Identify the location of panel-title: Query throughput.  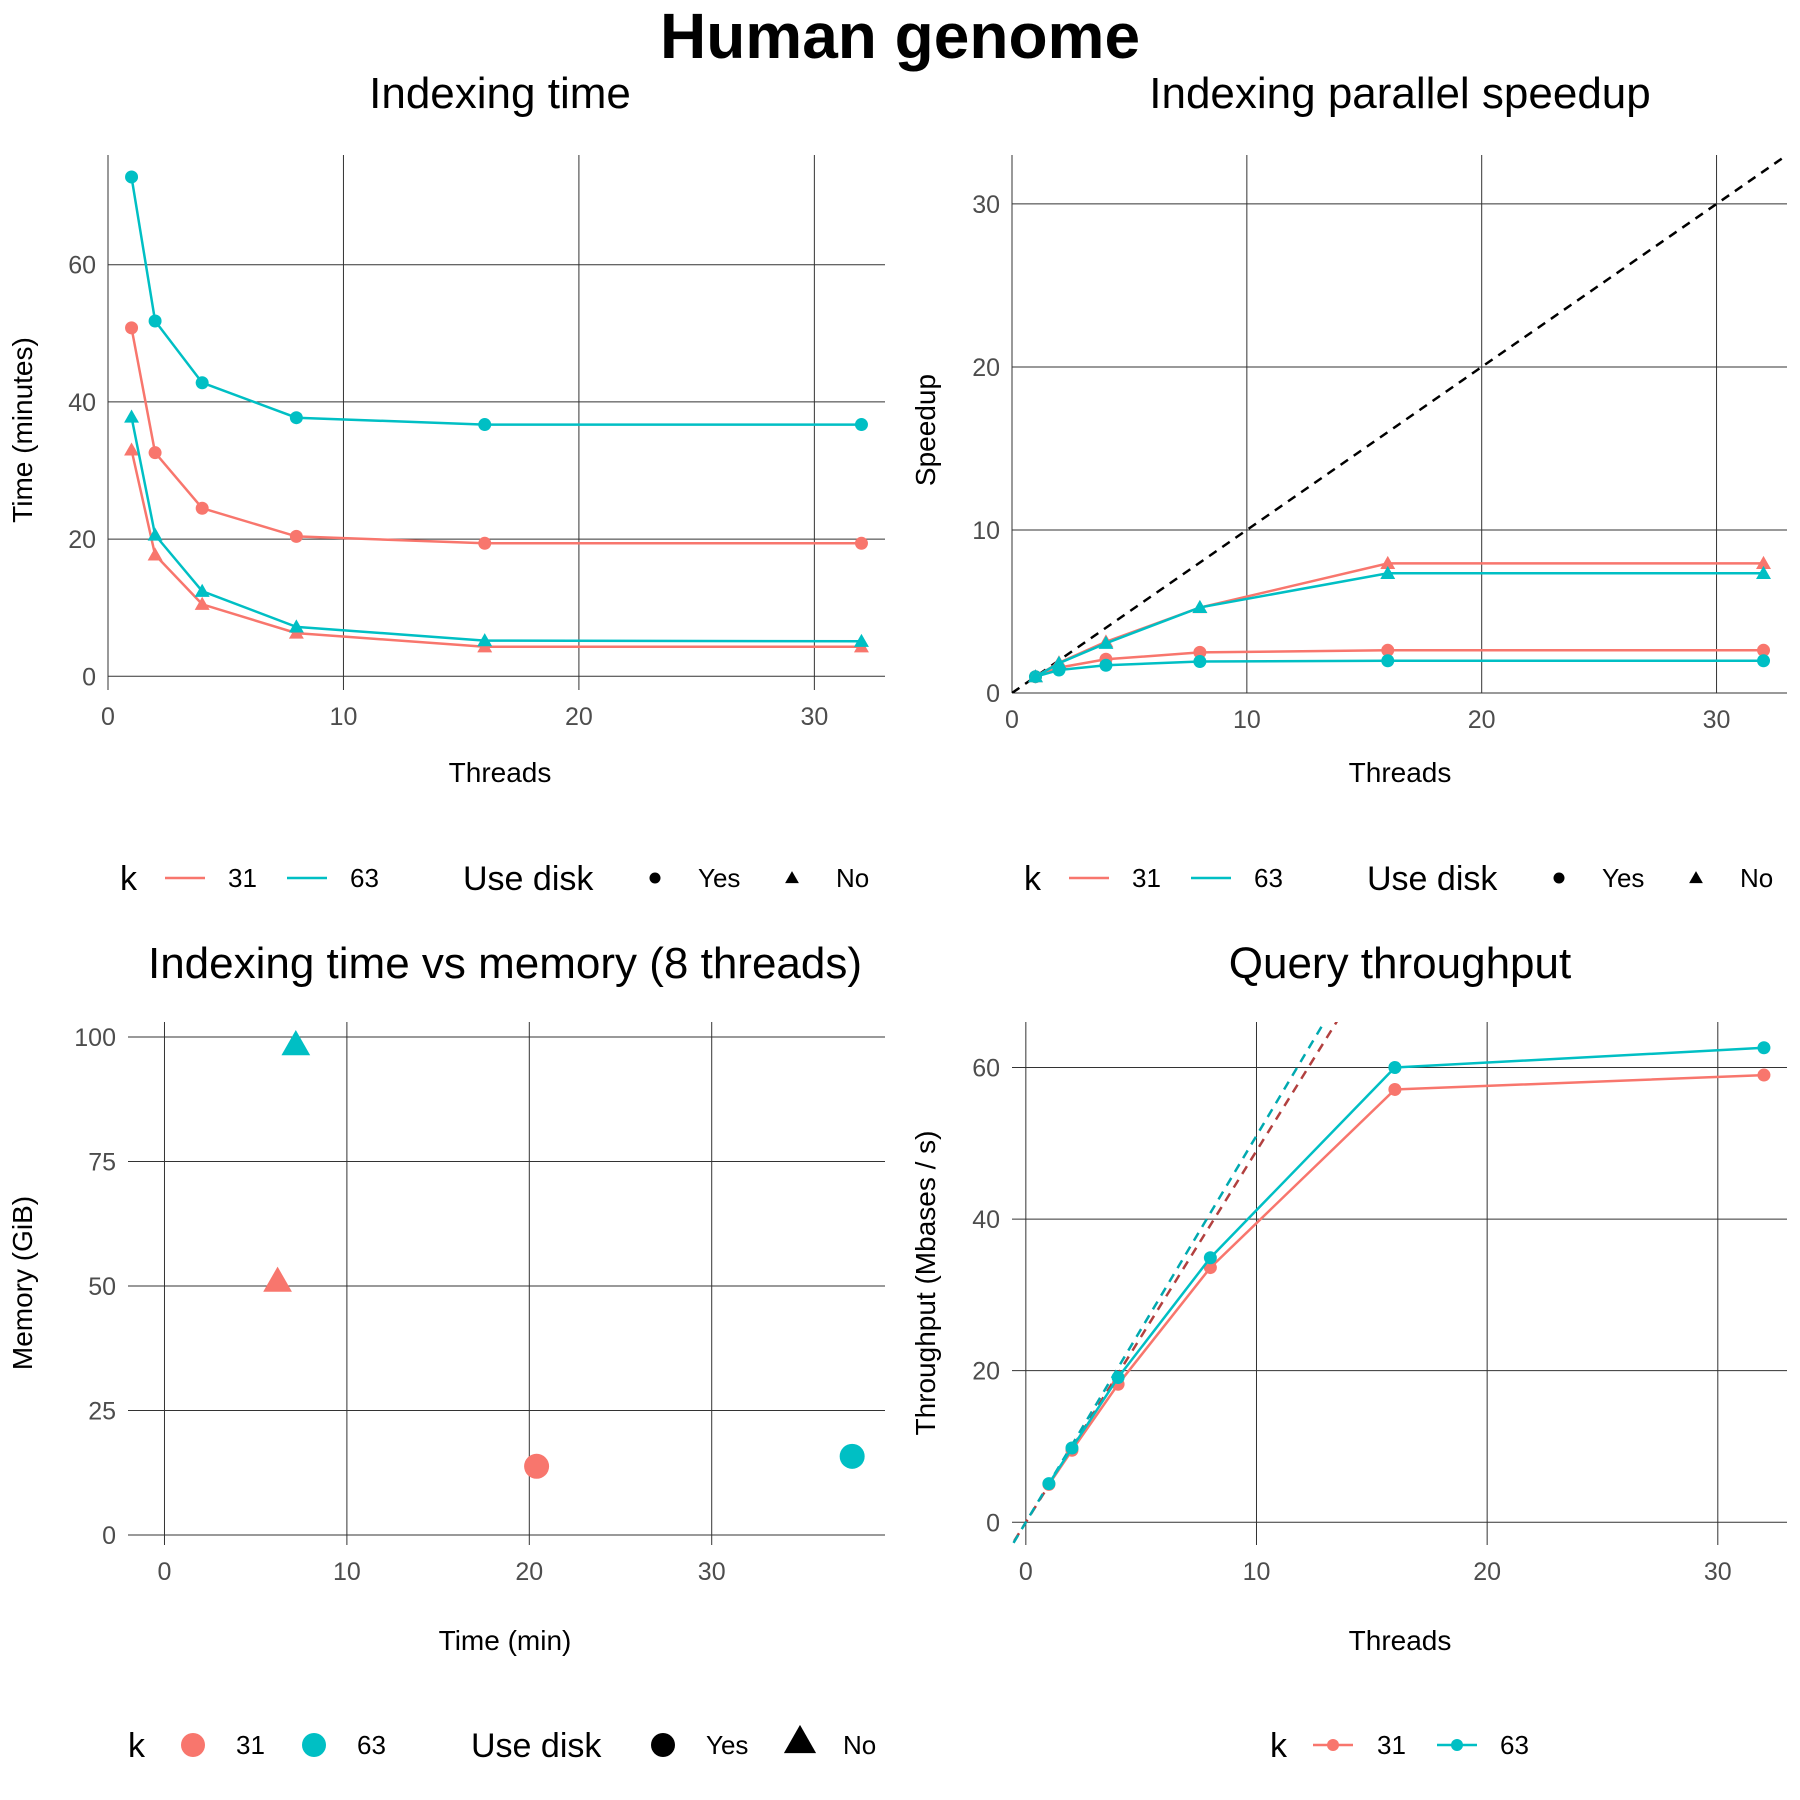
(1400, 963).